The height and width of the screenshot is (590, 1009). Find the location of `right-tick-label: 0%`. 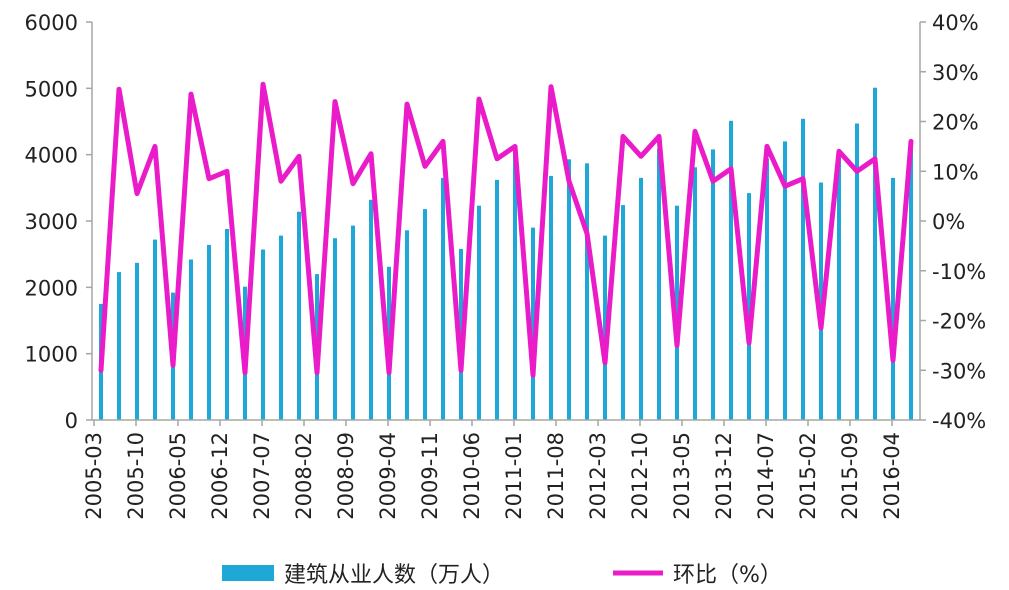

right-tick-label: 0% is located at coordinates (948, 222).